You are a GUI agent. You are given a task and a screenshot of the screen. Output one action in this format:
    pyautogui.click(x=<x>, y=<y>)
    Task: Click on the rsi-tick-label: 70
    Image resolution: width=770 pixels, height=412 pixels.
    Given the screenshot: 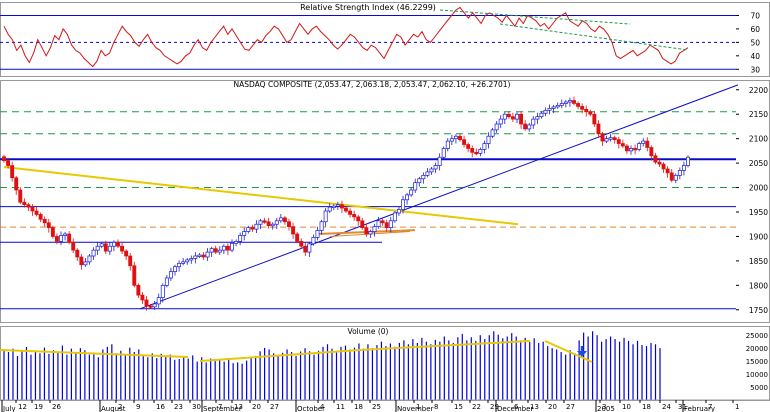 What is the action you would take?
    pyautogui.click(x=755, y=15)
    